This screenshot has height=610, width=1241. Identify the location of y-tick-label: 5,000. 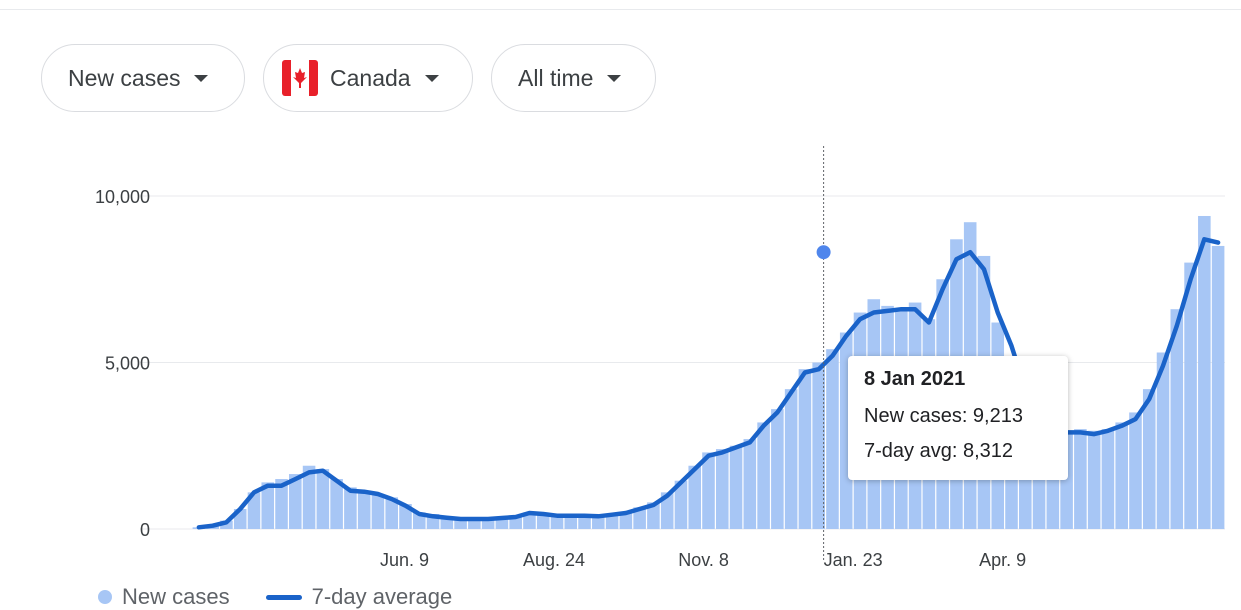
(127, 364).